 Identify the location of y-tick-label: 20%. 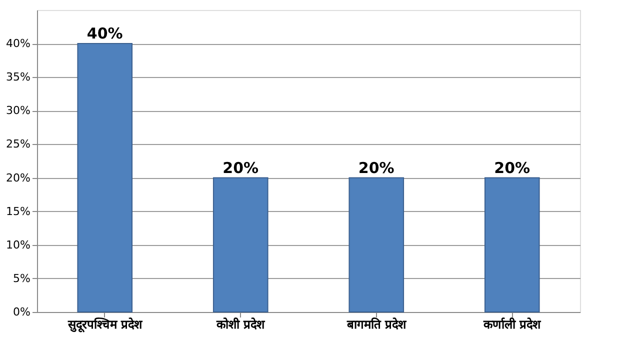
(18, 177).